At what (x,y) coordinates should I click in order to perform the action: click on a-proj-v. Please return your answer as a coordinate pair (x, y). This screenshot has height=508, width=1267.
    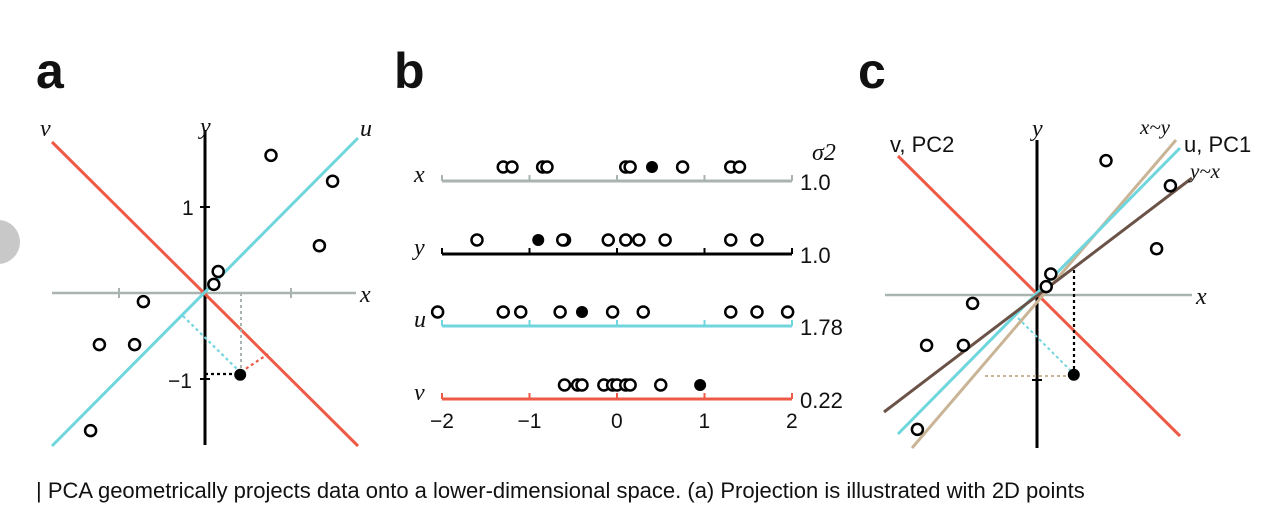
    Looking at the image, I should click on (254, 363).